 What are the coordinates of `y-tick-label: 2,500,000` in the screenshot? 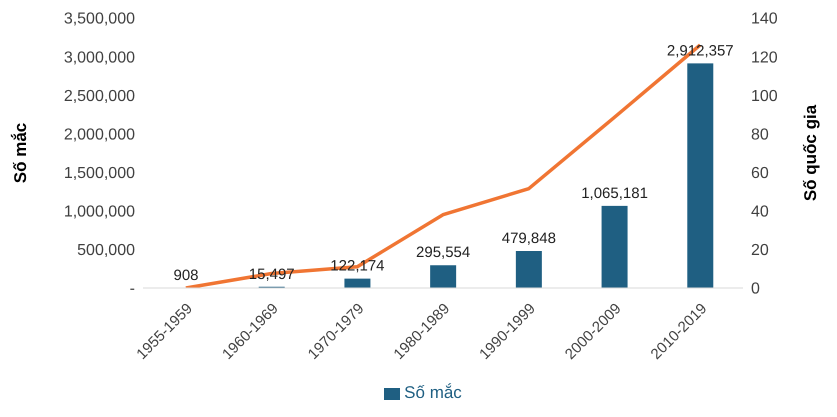 It's located at (100, 96).